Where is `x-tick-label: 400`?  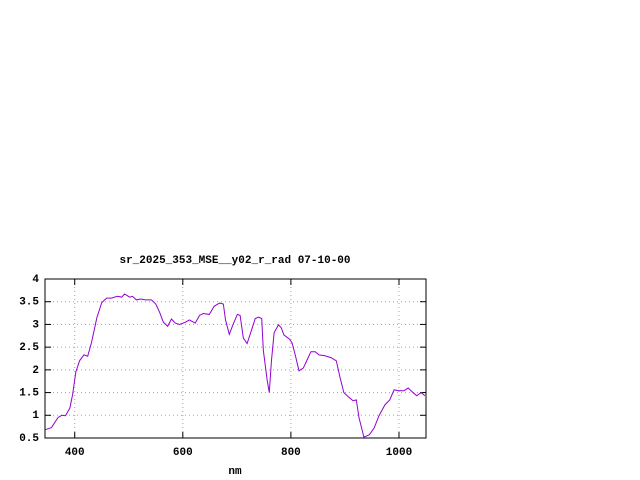
x-tick-label: 400 is located at coordinates (75, 453).